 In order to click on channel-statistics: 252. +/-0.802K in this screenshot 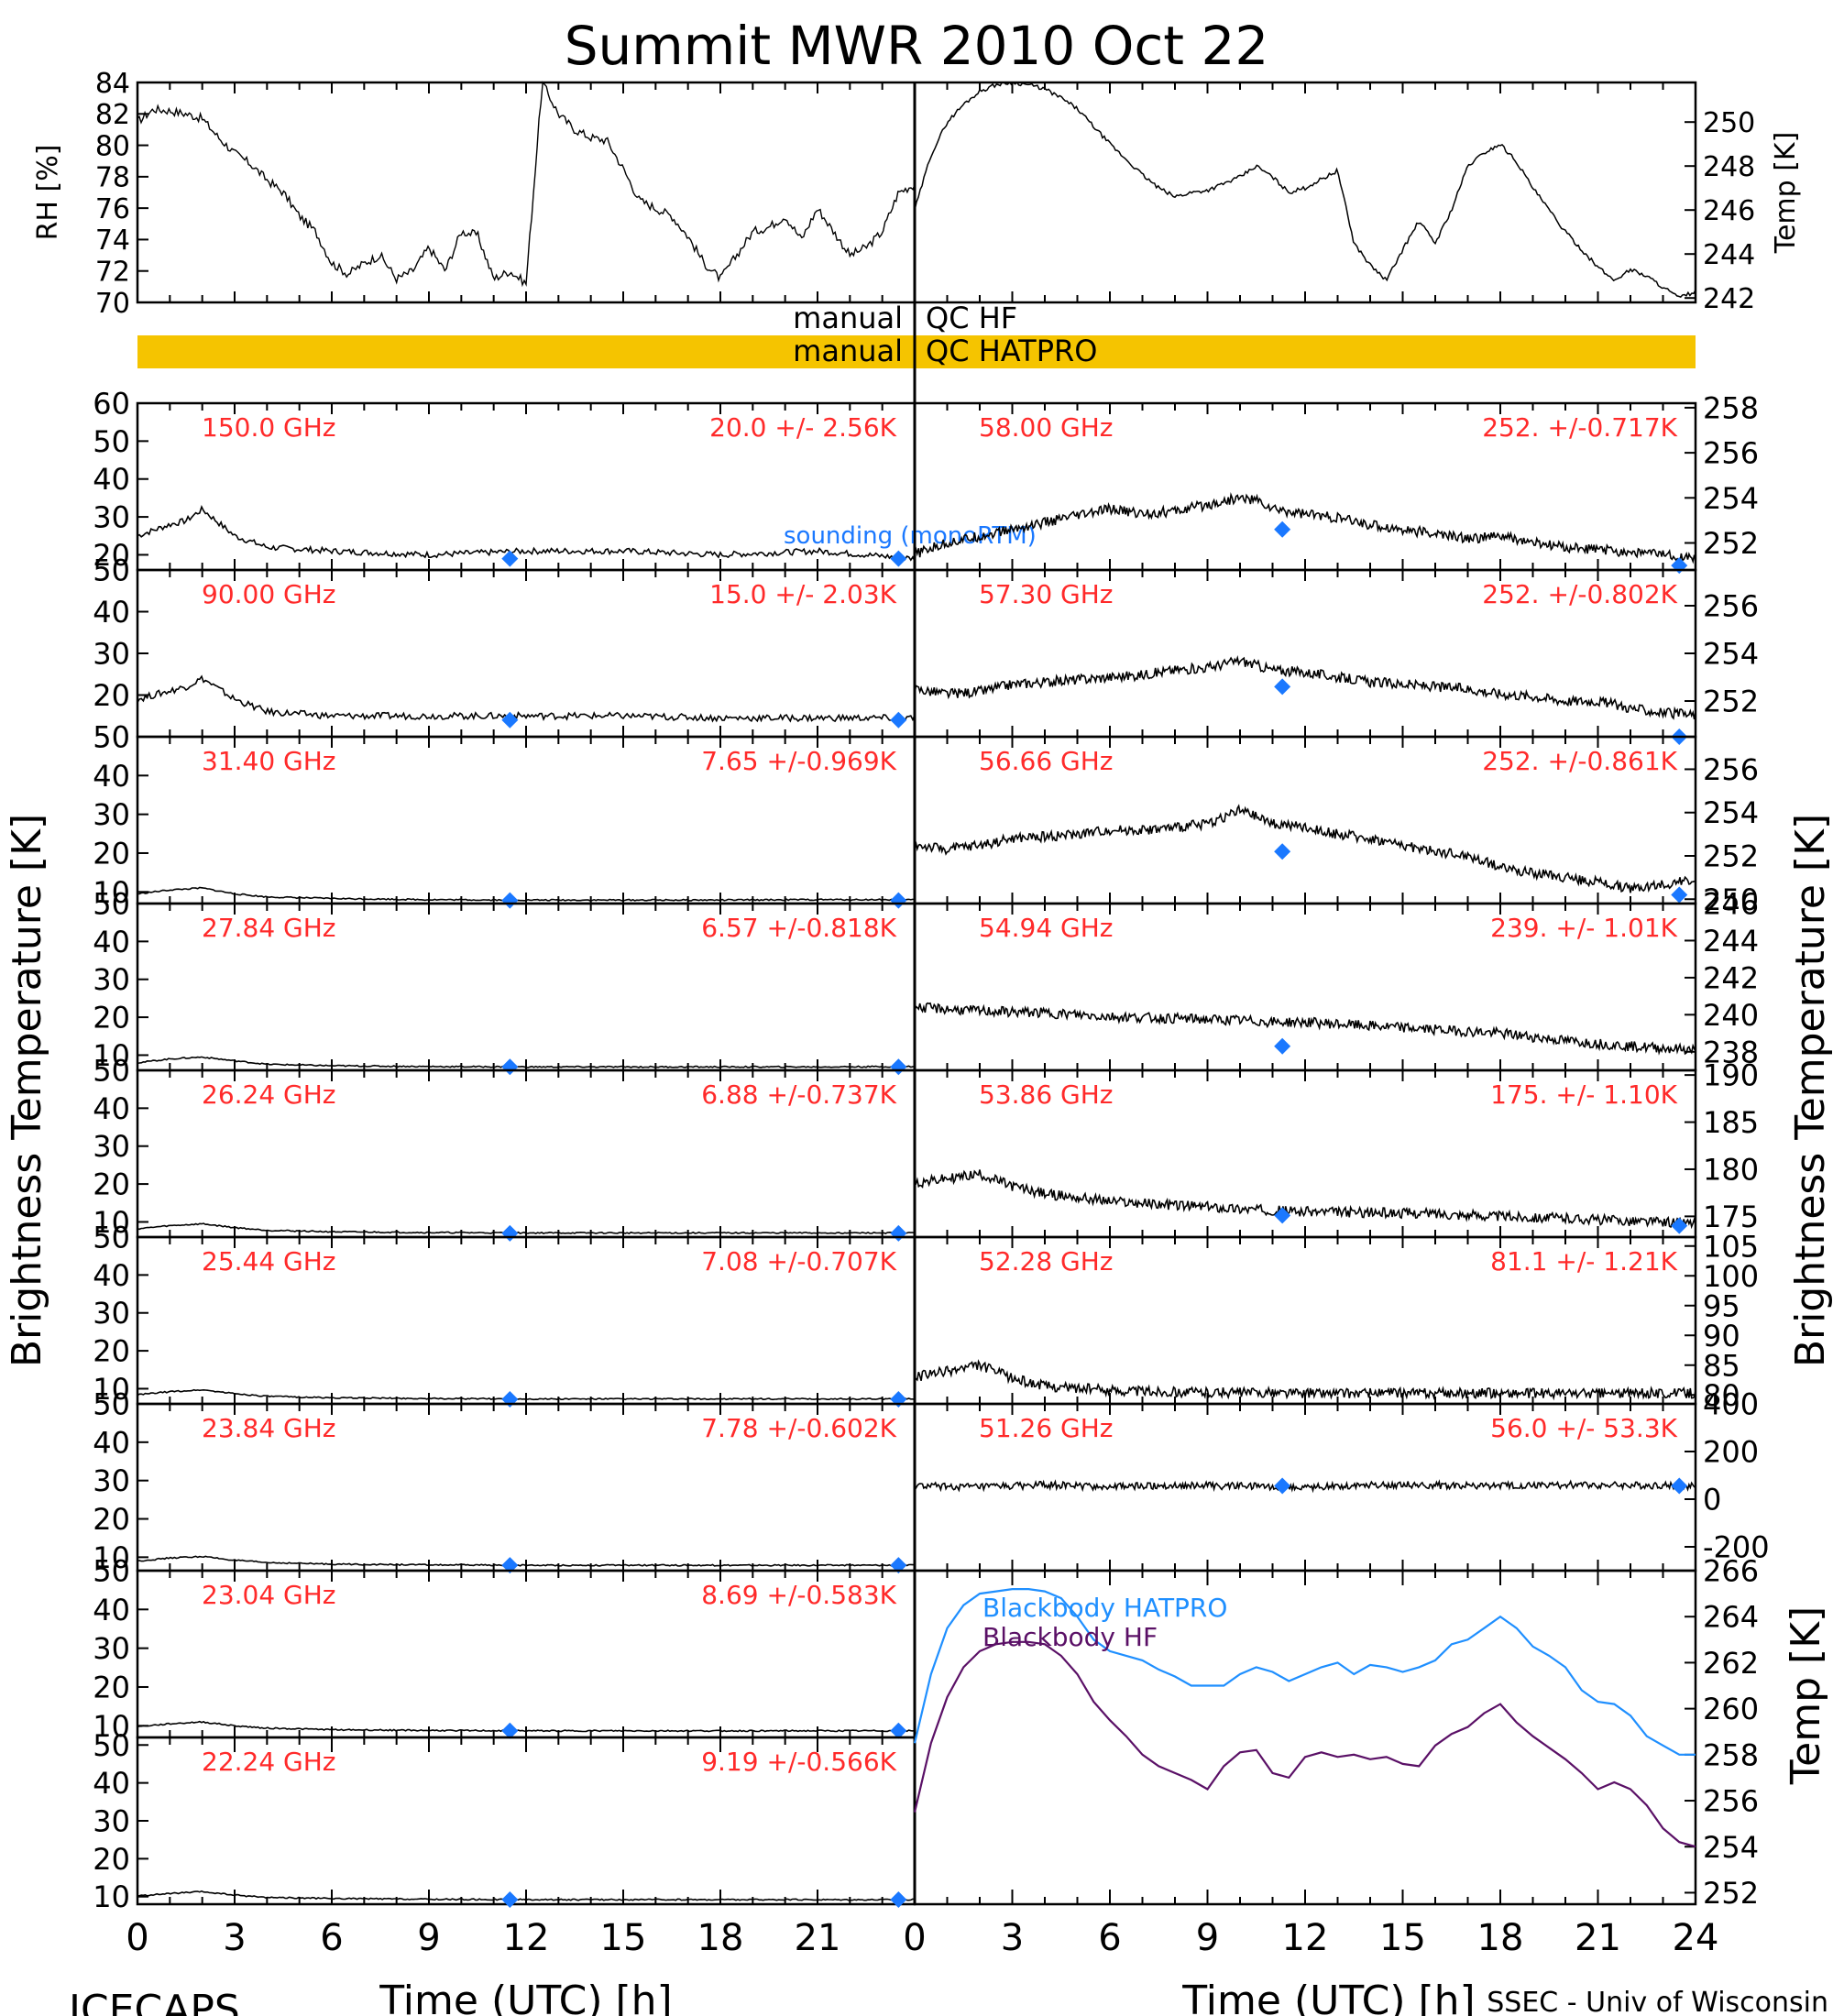, I will do `click(1579, 594)`.